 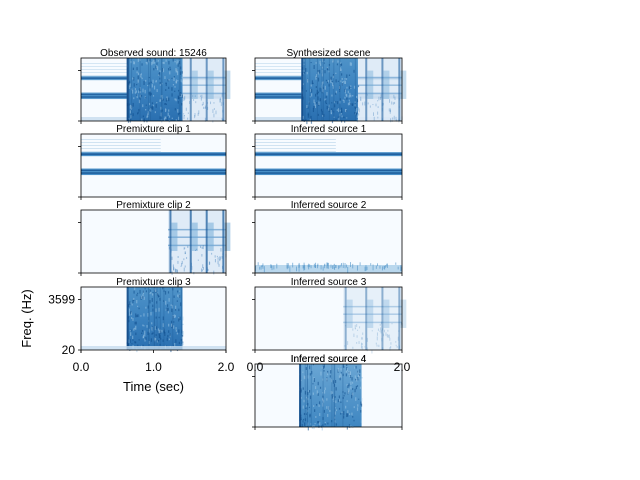 What do you see at coordinates (328, 173) in the screenshot?
I see `tone-band-core` at bounding box center [328, 173].